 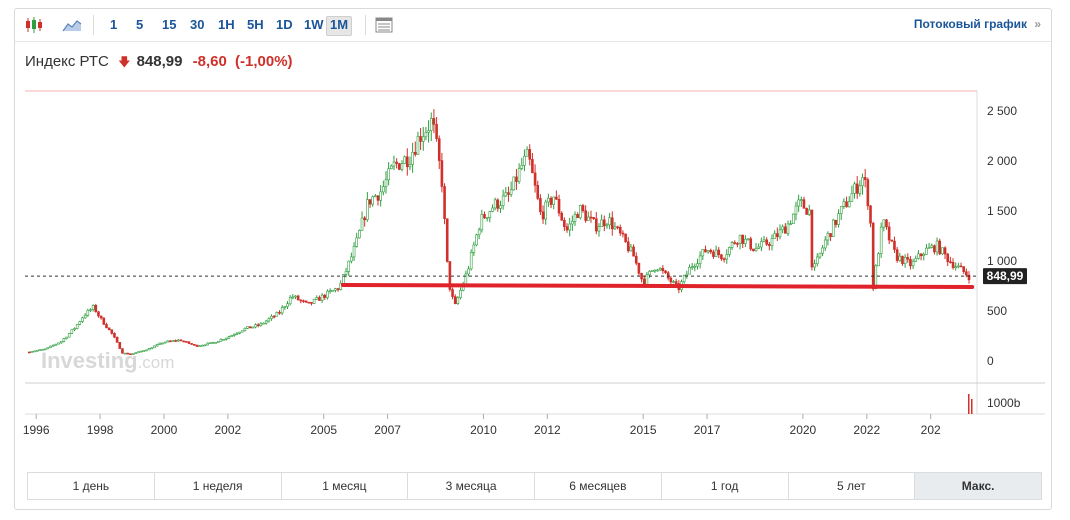 I want to click on watermark-logo: Investing.com, so click(x=107, y=360).